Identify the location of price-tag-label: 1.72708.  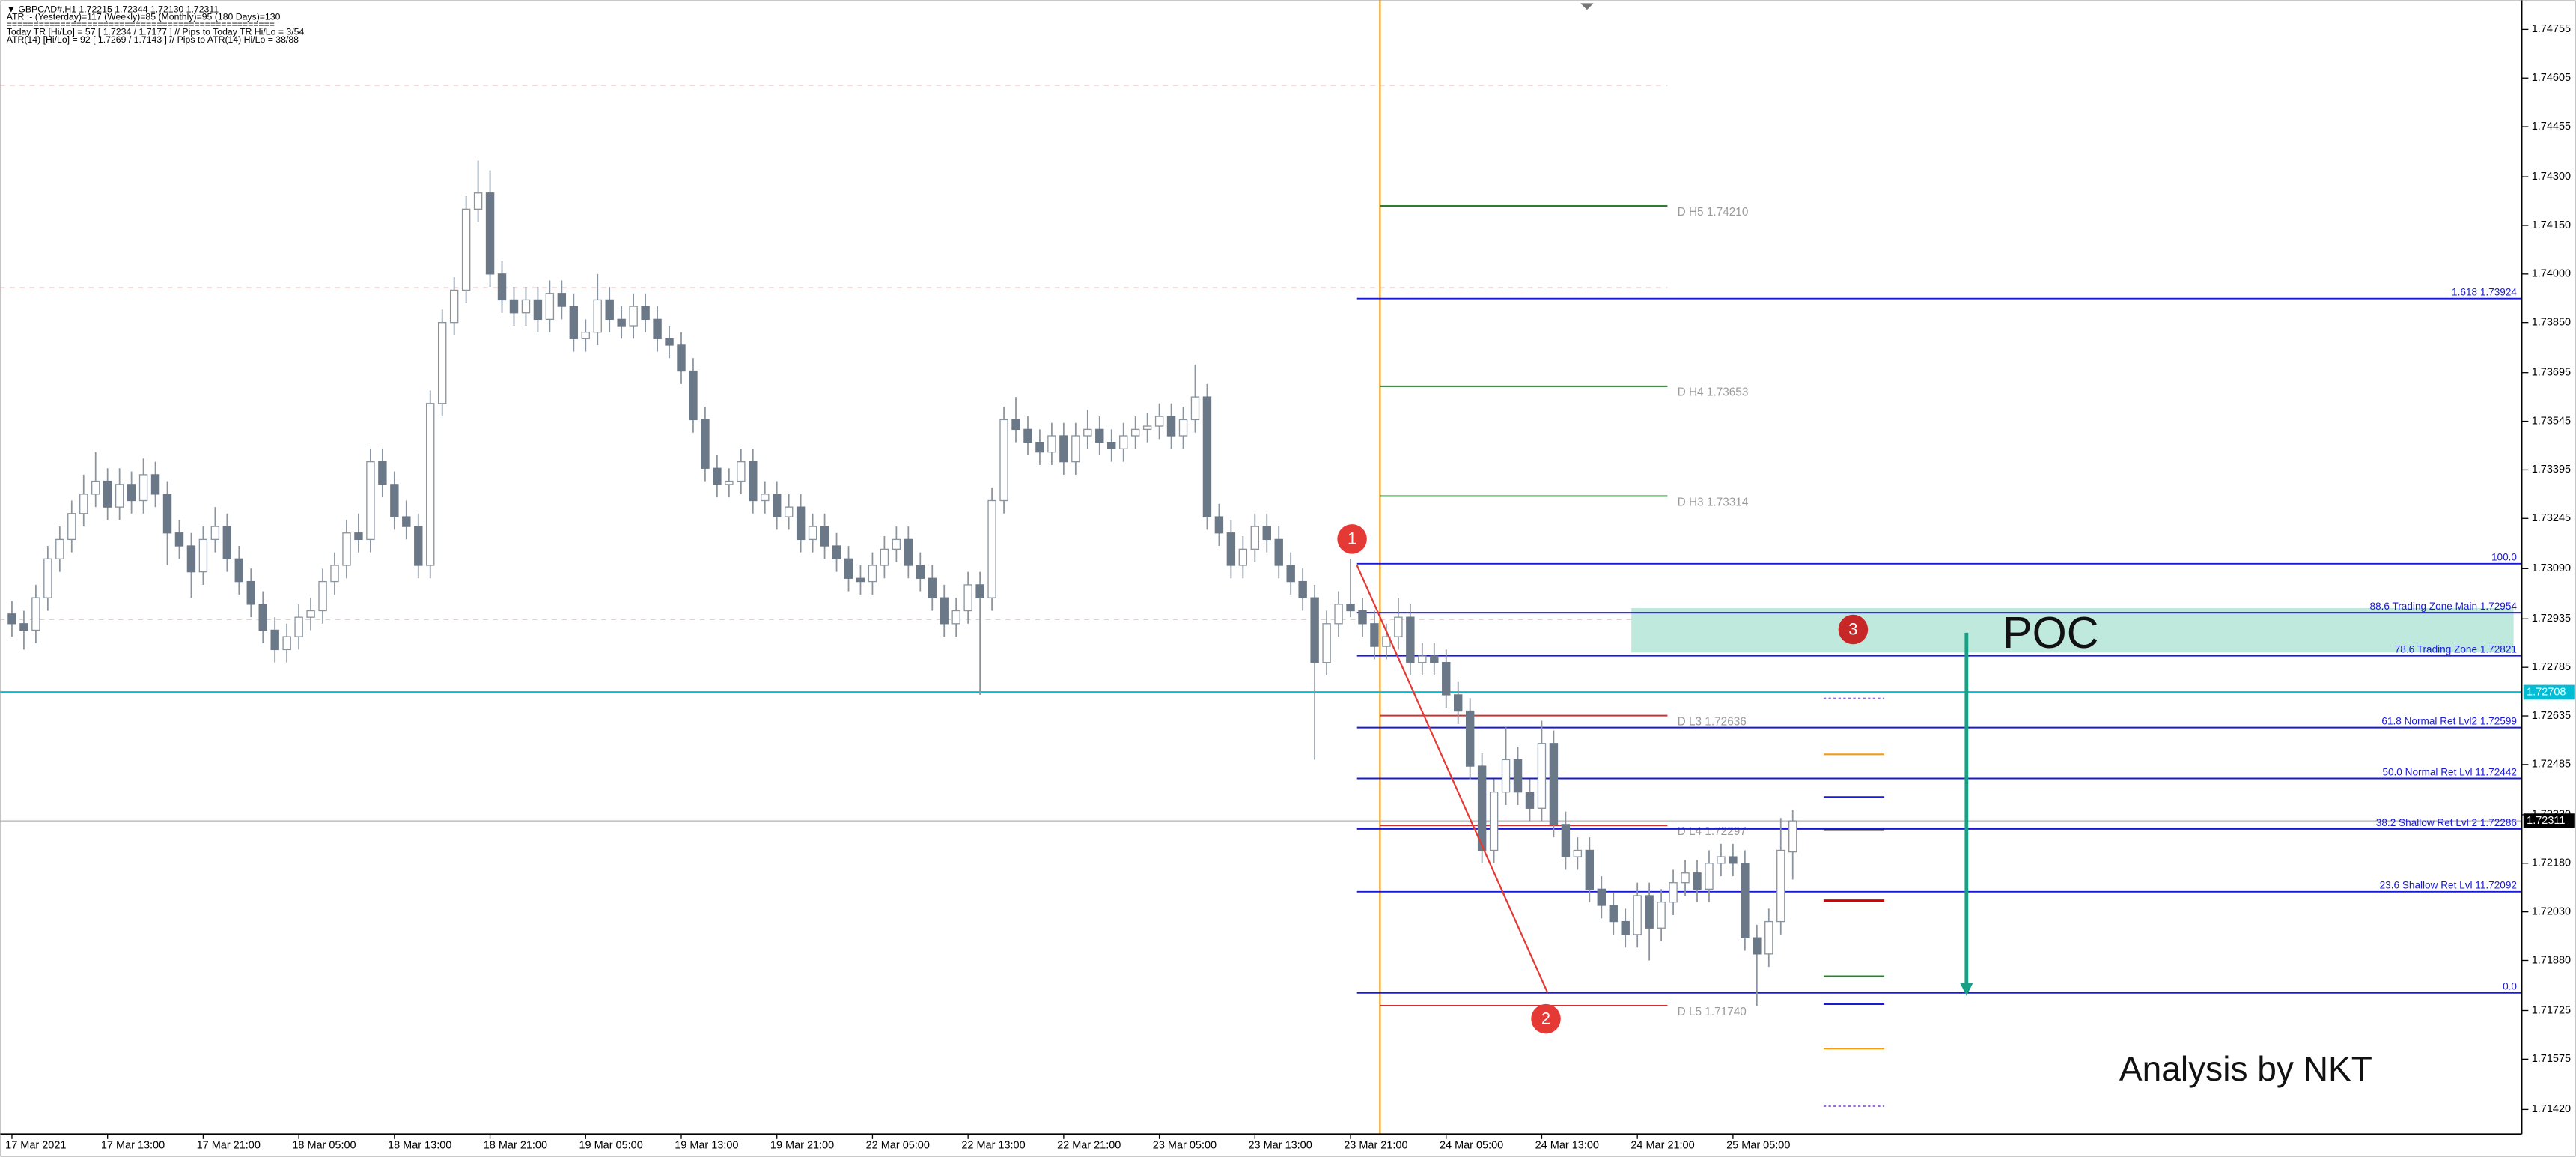
(2546, 692).